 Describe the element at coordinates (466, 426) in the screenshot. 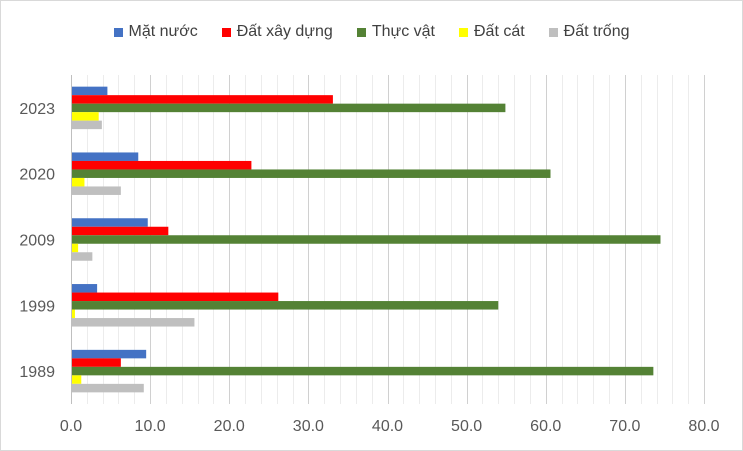

I see `x-tick-label: 50.0` at that location.